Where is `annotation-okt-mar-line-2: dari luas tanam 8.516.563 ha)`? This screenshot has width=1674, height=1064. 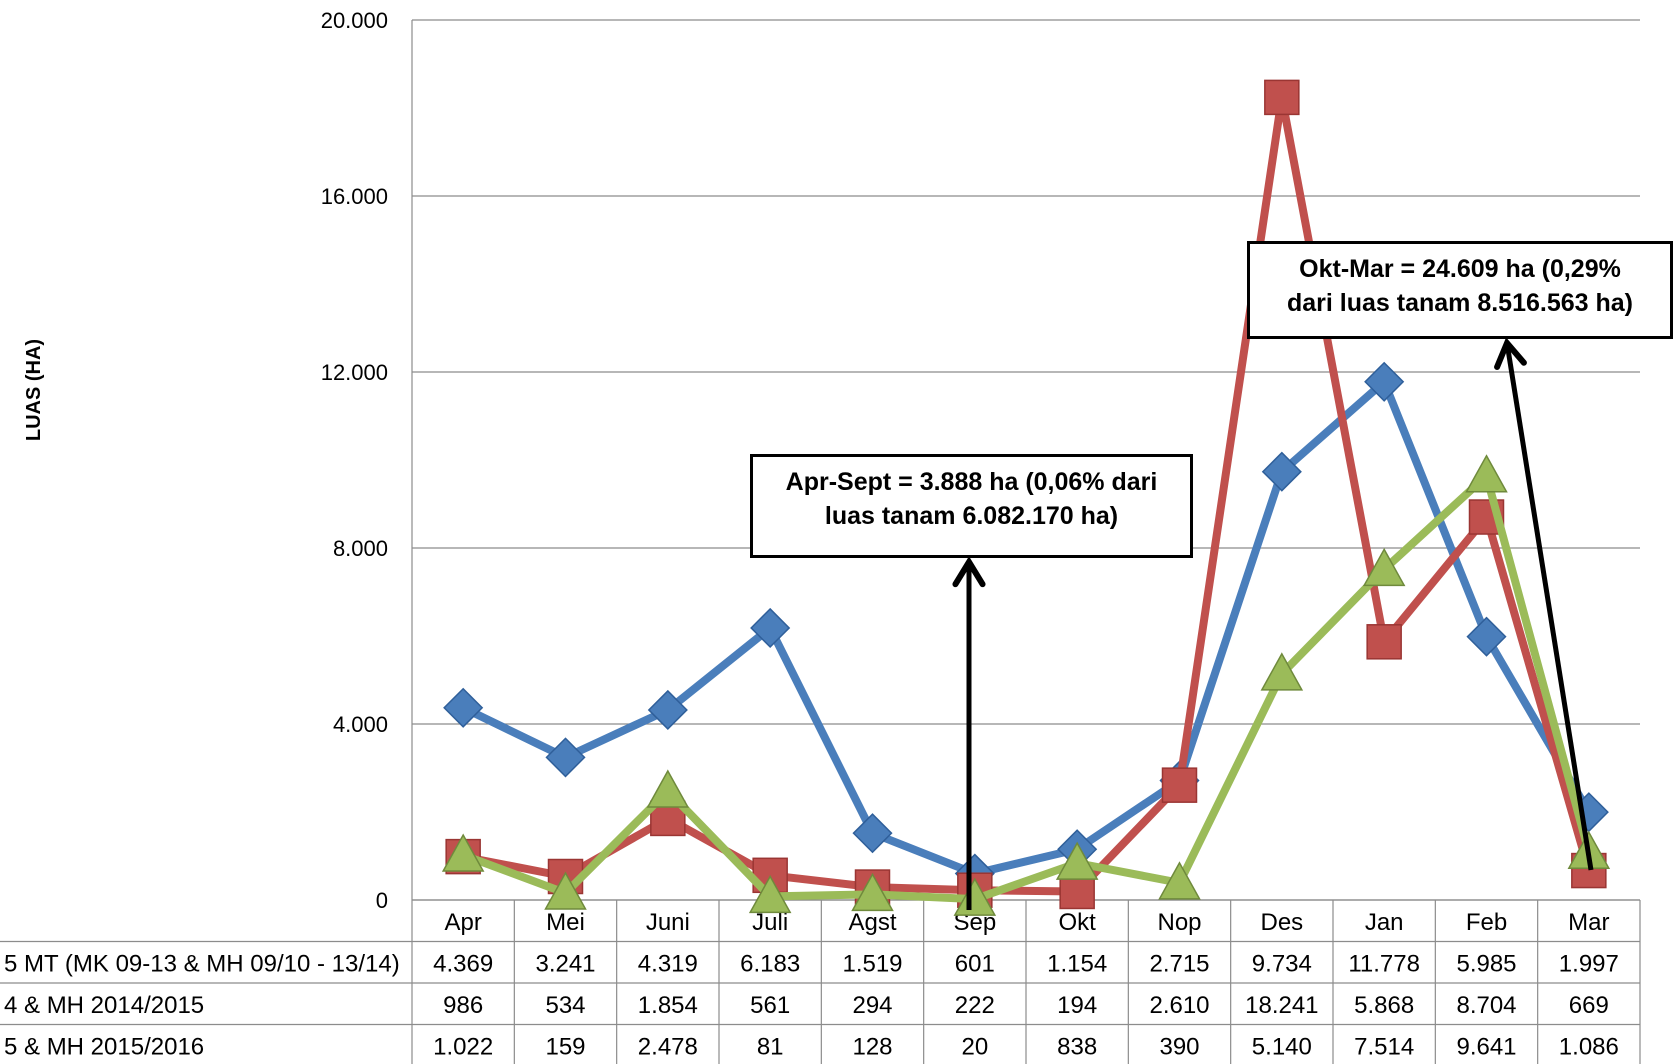
annotation-okt-mar-line-2: dari luas tanam 8.516.563 ha) is located at coordinates (1459, 303).